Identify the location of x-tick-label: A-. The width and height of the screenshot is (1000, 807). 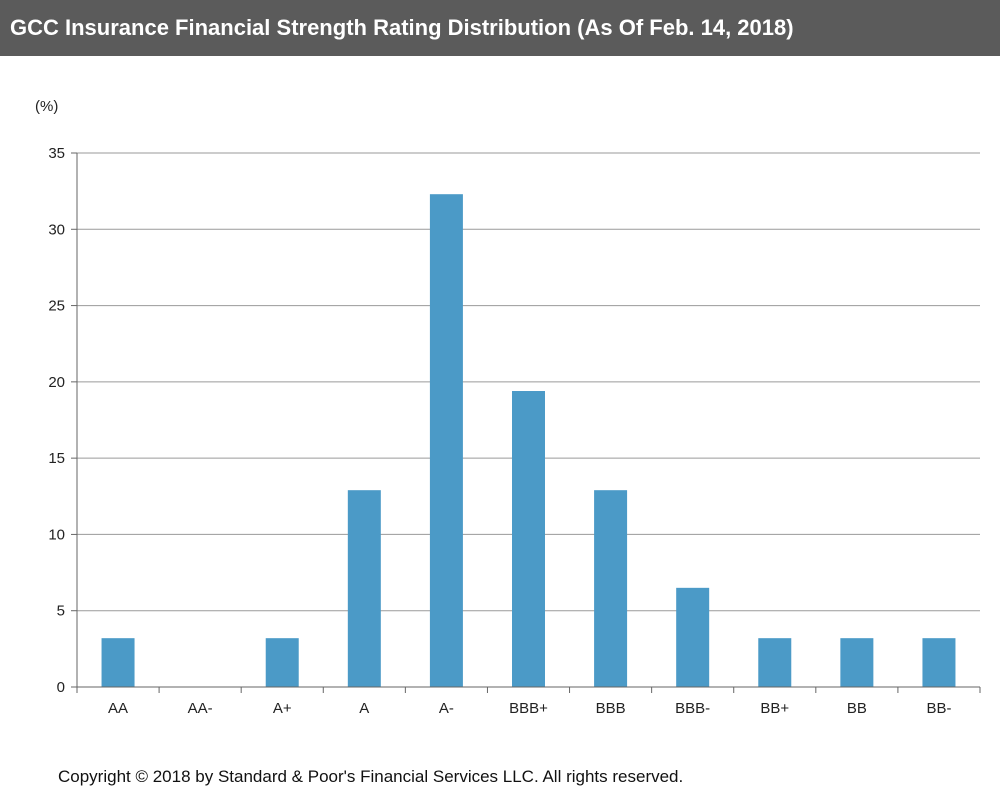
(446, 708).